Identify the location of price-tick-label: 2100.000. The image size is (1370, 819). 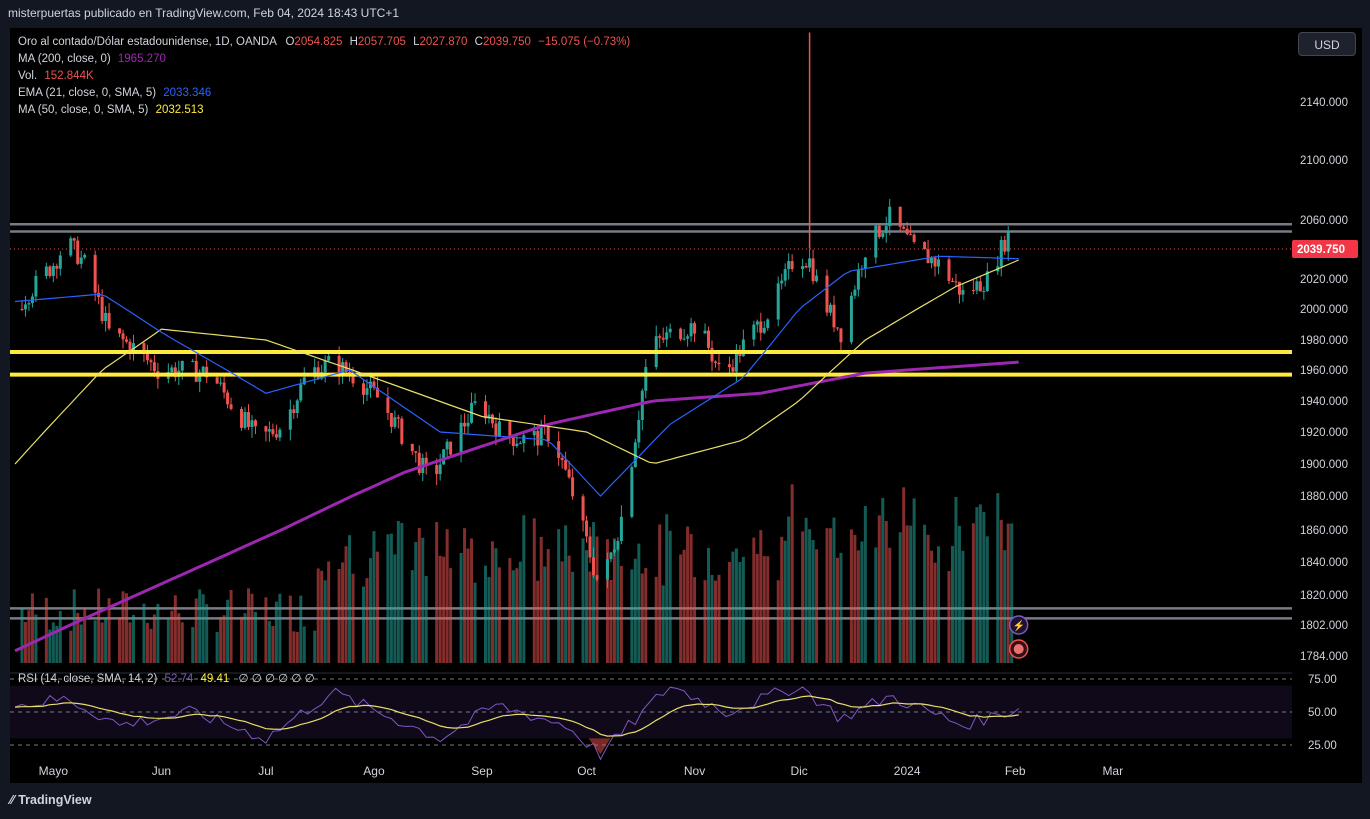
(1324, 161).